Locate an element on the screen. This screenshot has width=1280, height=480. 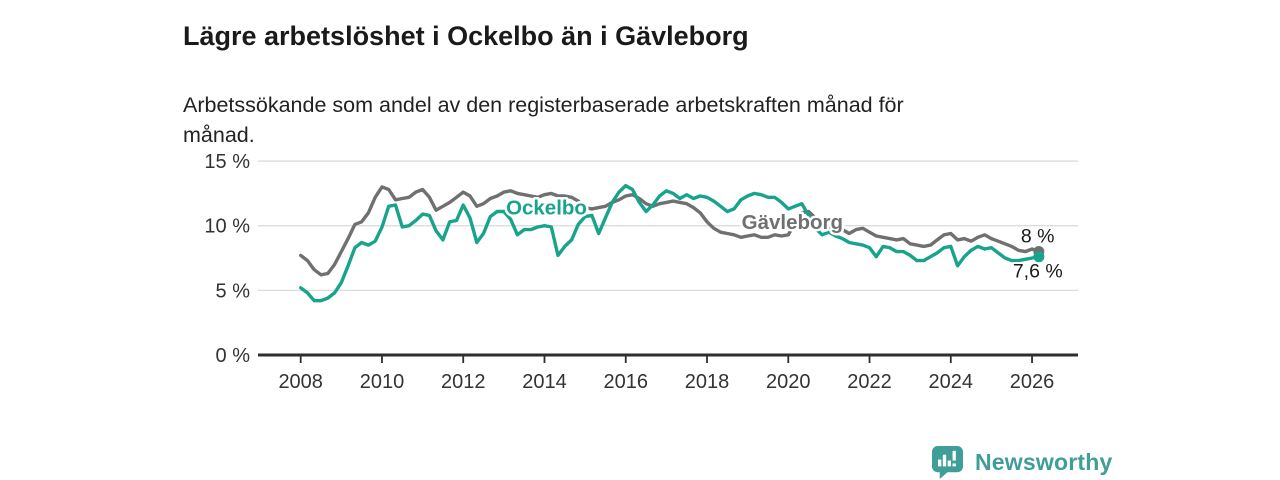
x-tick-label: 2026 is located at coordinates (1032, 382).